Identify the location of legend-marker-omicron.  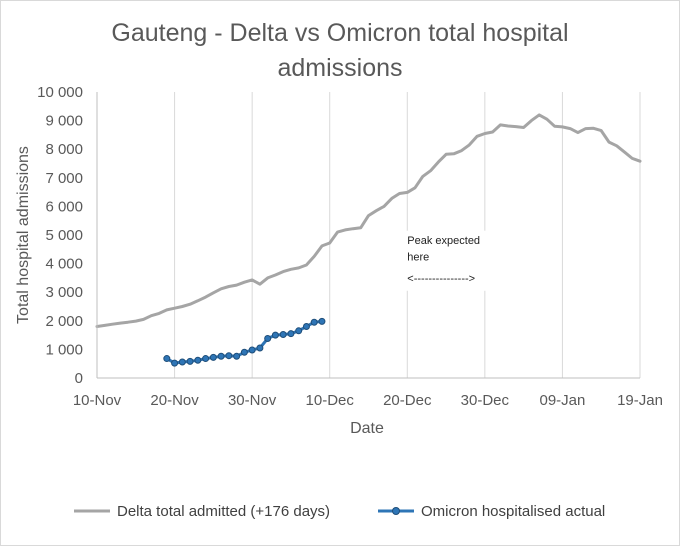
(396, 511).